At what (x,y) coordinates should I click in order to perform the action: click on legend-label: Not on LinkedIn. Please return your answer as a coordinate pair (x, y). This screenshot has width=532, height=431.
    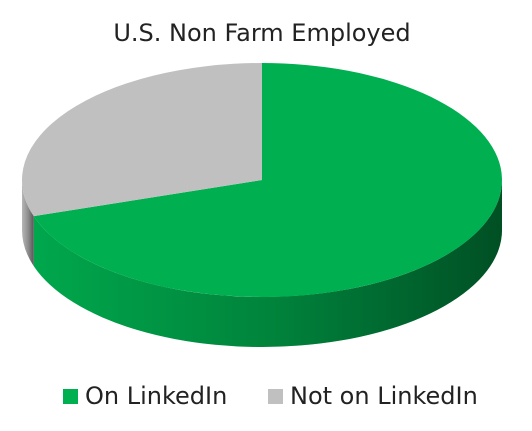
    Looking at the image, I should click on (384, 396).